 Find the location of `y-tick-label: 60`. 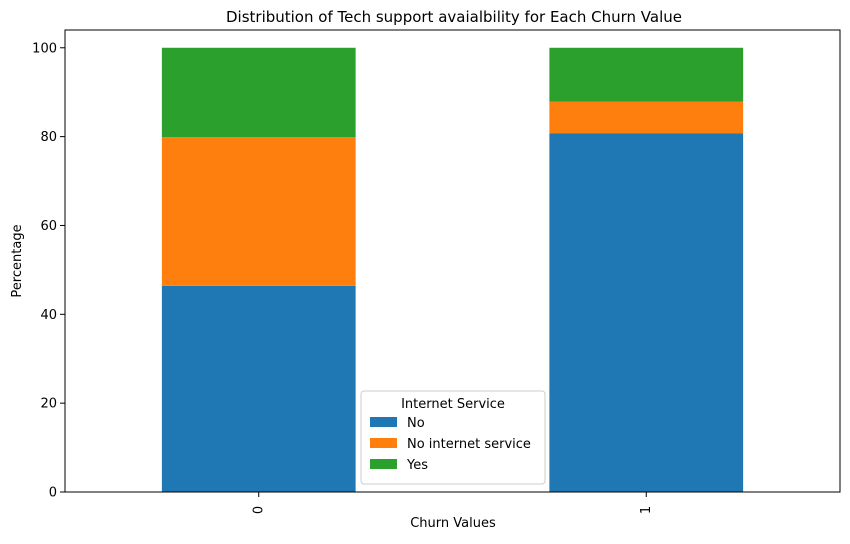

y-tick-label: 60 is located at coordinates (48, 226).